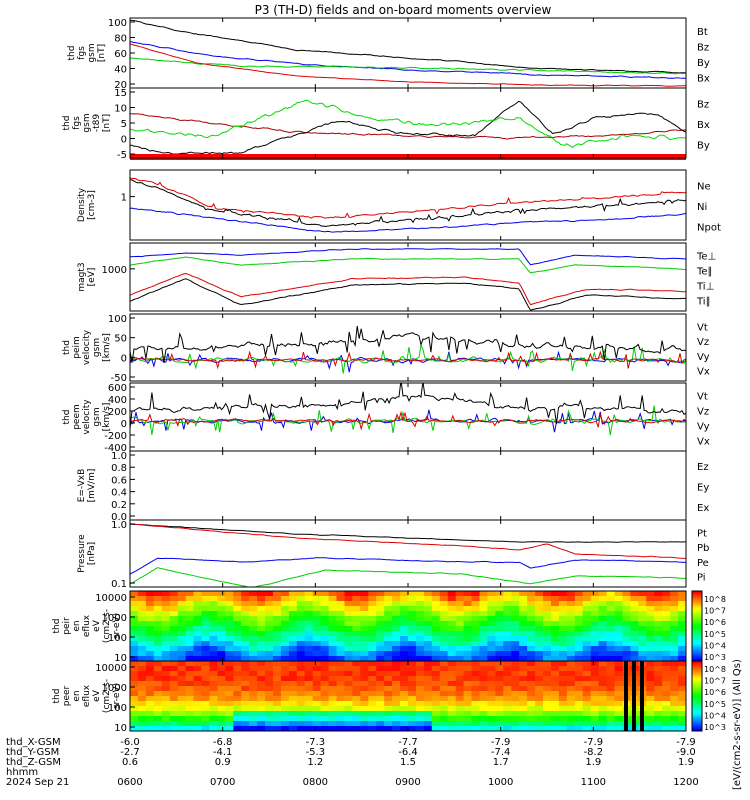  What do you see at coordinates (119, 456) in the screenshot?
I see `y-tick-label: 1.0` at bounding box center [119, 456].